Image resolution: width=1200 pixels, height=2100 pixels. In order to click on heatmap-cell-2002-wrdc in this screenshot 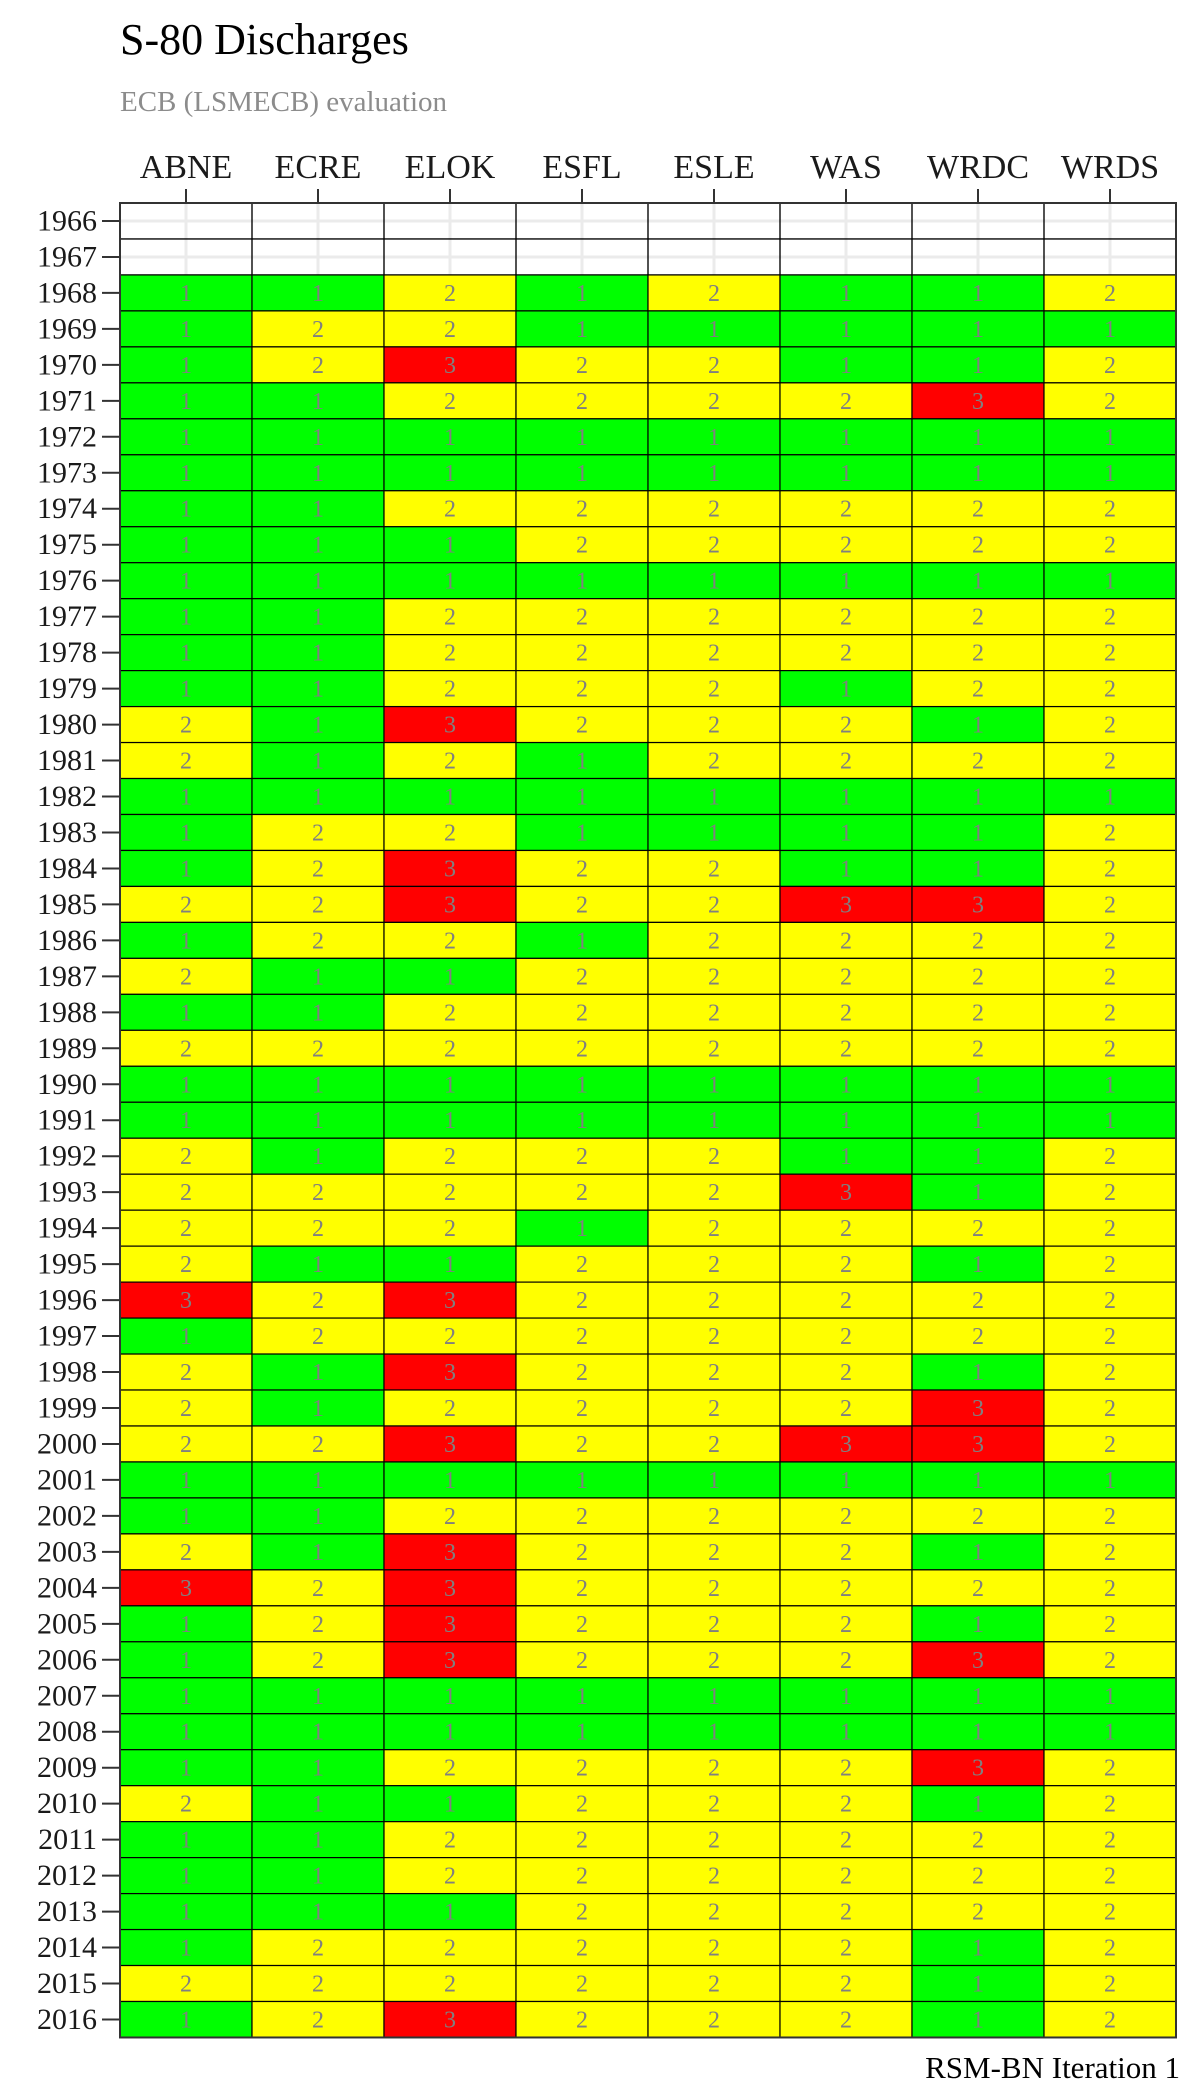, I will do `click(978, 1516)`.